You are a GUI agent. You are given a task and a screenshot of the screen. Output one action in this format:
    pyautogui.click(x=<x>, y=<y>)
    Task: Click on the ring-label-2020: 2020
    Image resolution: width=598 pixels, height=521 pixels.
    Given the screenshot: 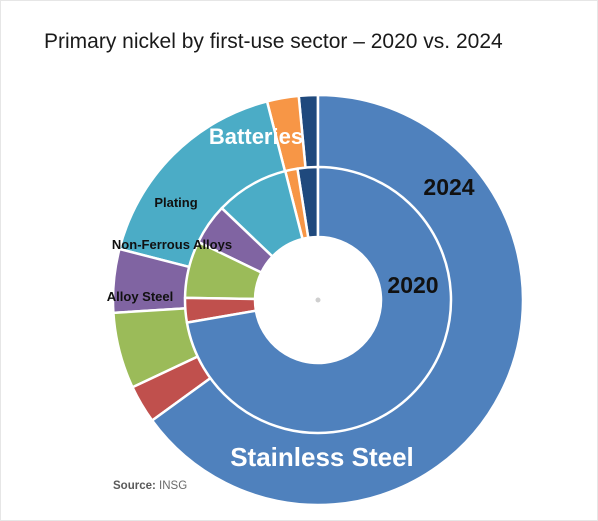 What is the action you would take?
    pyautogui.click(x=412, y=285)
    